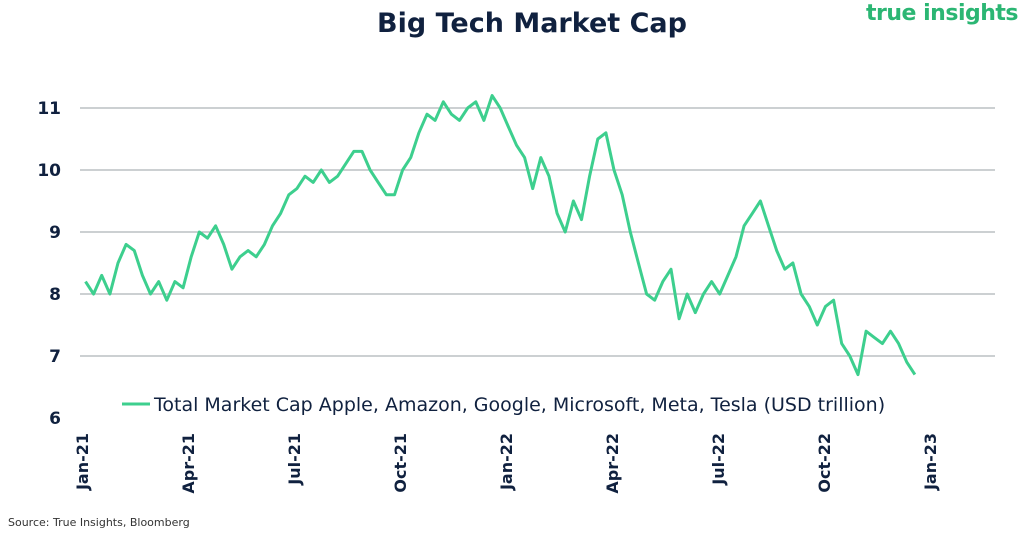 The height and width of the screenshot is (535, 1024). Describe the element at coordinates (294, 459) in the screenshot. I see `x-tick-label: Jul-21` at that location.